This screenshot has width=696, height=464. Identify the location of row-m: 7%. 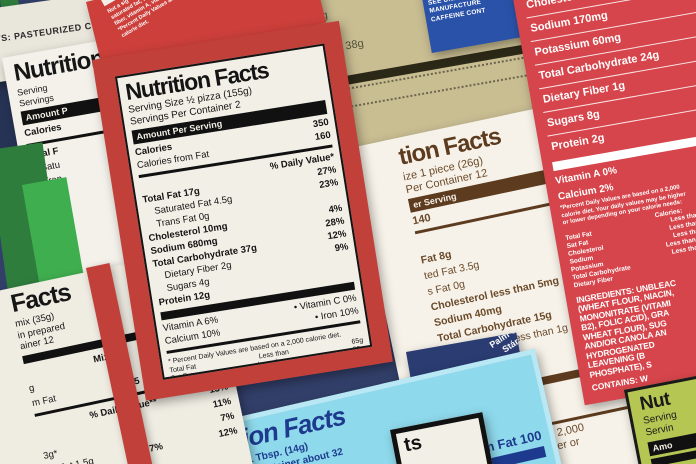
(156, 447).